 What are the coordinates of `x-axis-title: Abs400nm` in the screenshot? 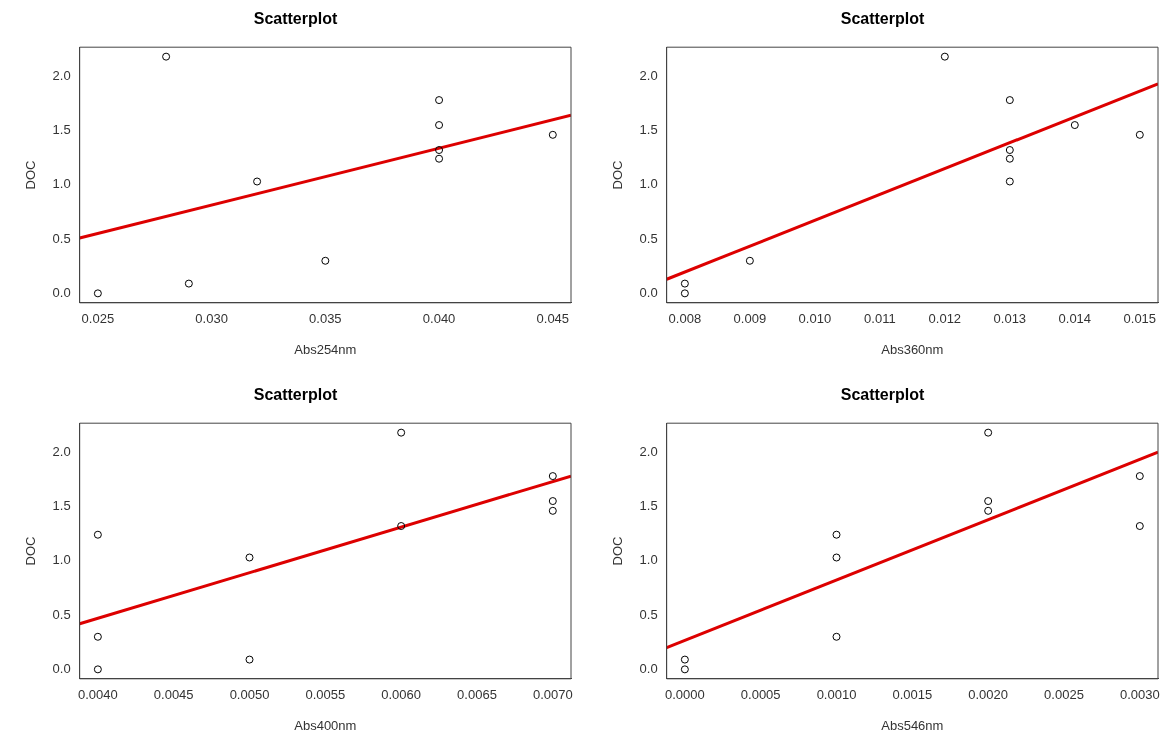 It's located at (325, 725).